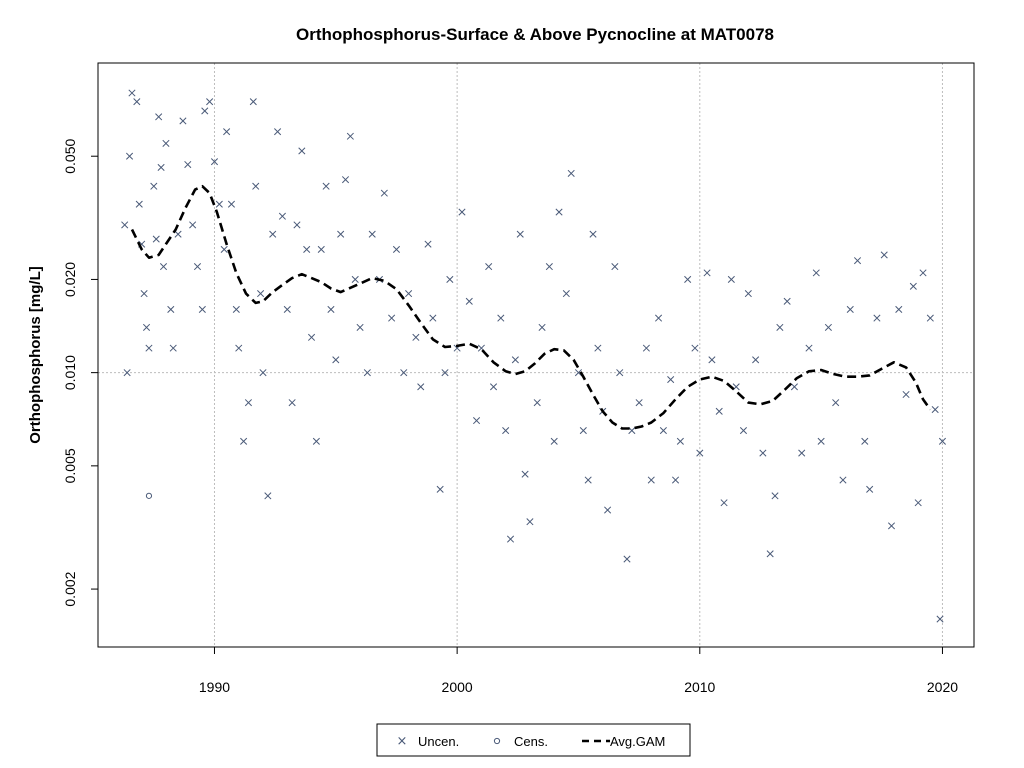  I want to click on y-tick-label: 0.005, so click(70, 465).